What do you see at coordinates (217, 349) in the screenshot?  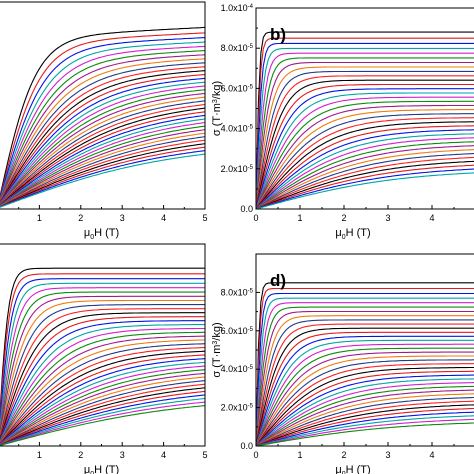 I see `y-axis-title: σ (T·m3/kg)` at bounding box center [217, 349].